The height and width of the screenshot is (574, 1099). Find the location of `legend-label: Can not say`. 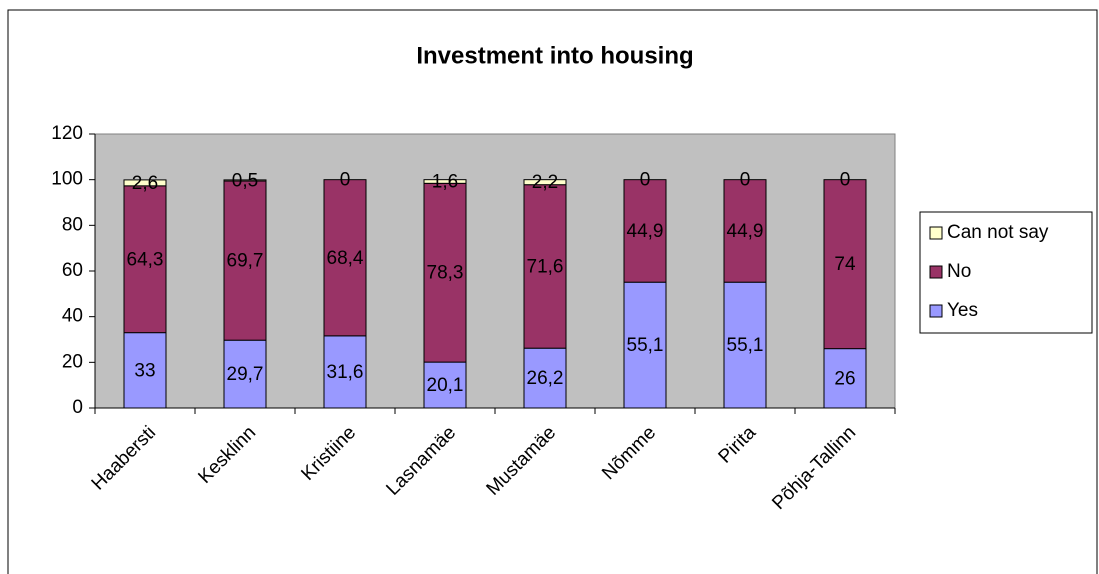

legend-label: Can not say is located at coordinates (998, 232).